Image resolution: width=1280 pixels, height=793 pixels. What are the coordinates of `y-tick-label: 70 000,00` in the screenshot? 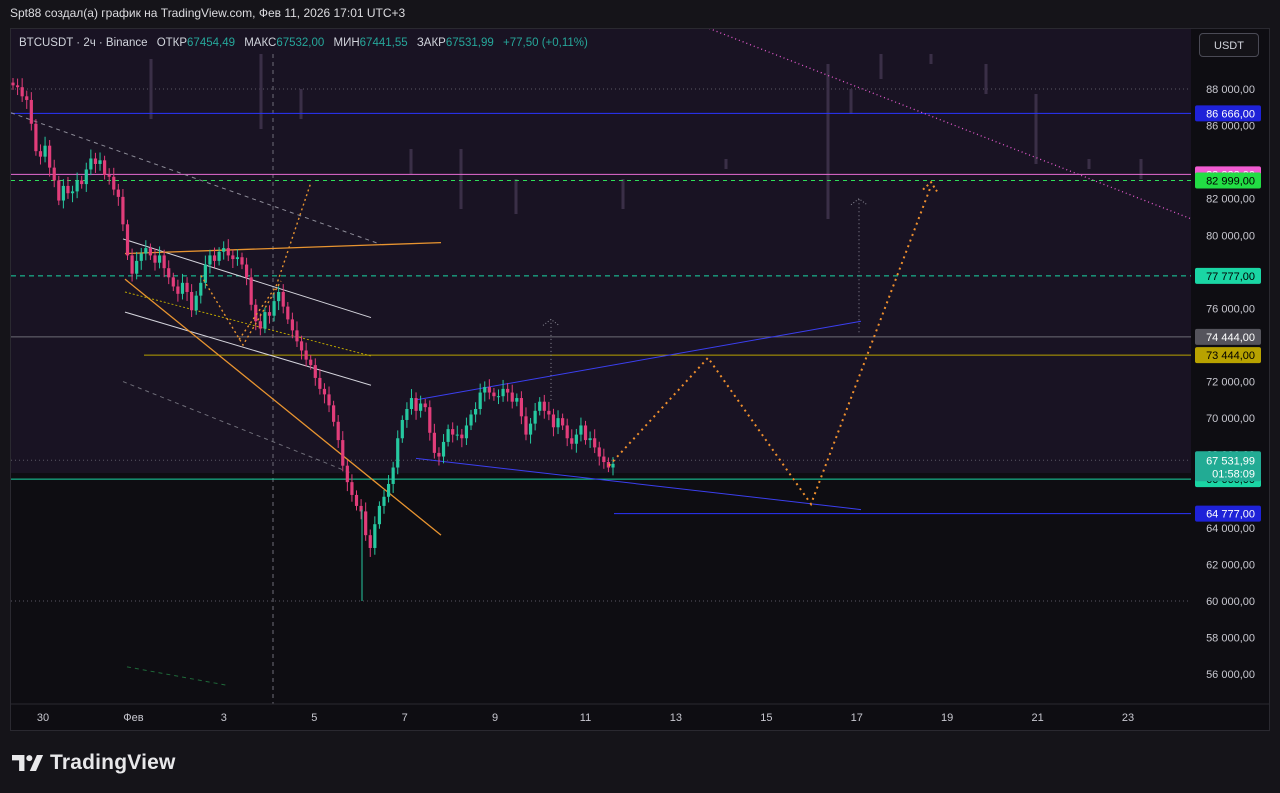 It's located at (1230, 419).